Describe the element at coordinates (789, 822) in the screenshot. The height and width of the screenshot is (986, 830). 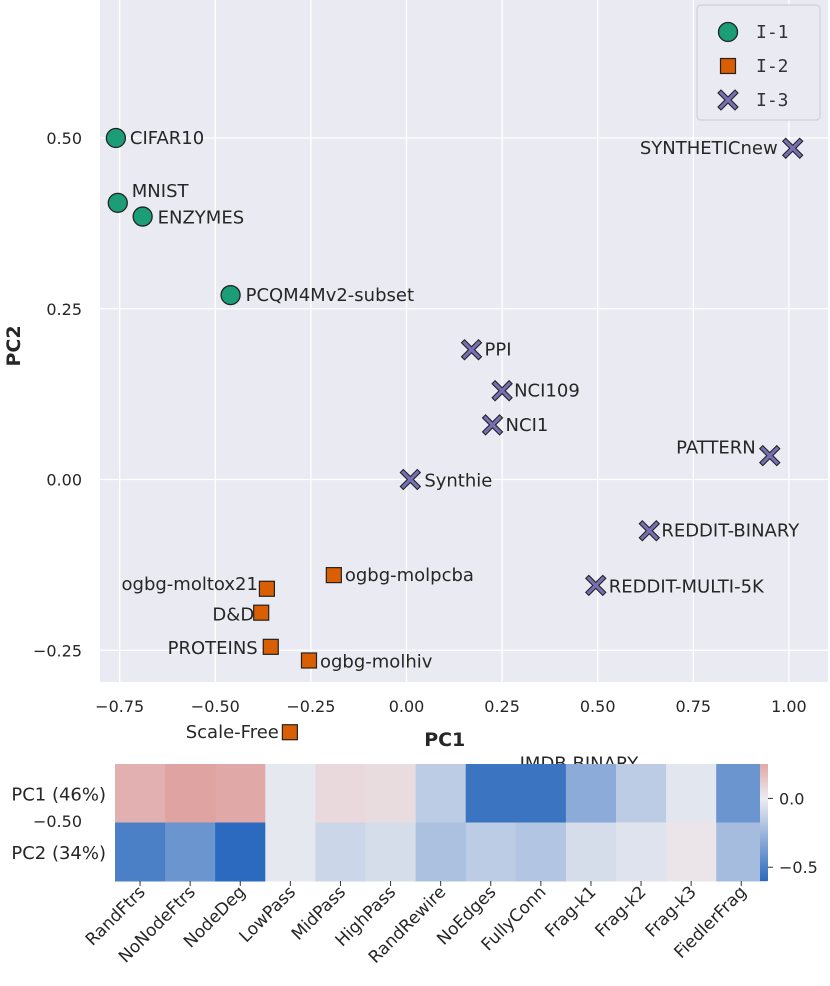
I see `colorbar: 0.0 −0.5` at that location.